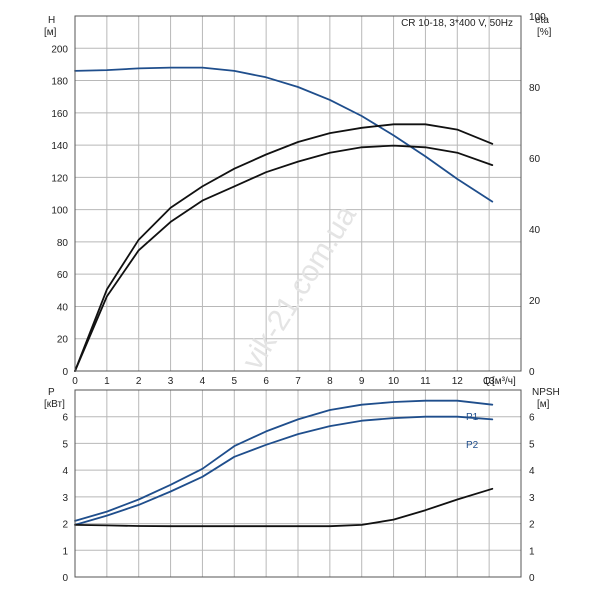 The image size is (600, 600). What do you see at coordinates (532, 471) in the screenshot?
I see `lower-right-tick-label: 4` at bounding box center [532, 471].